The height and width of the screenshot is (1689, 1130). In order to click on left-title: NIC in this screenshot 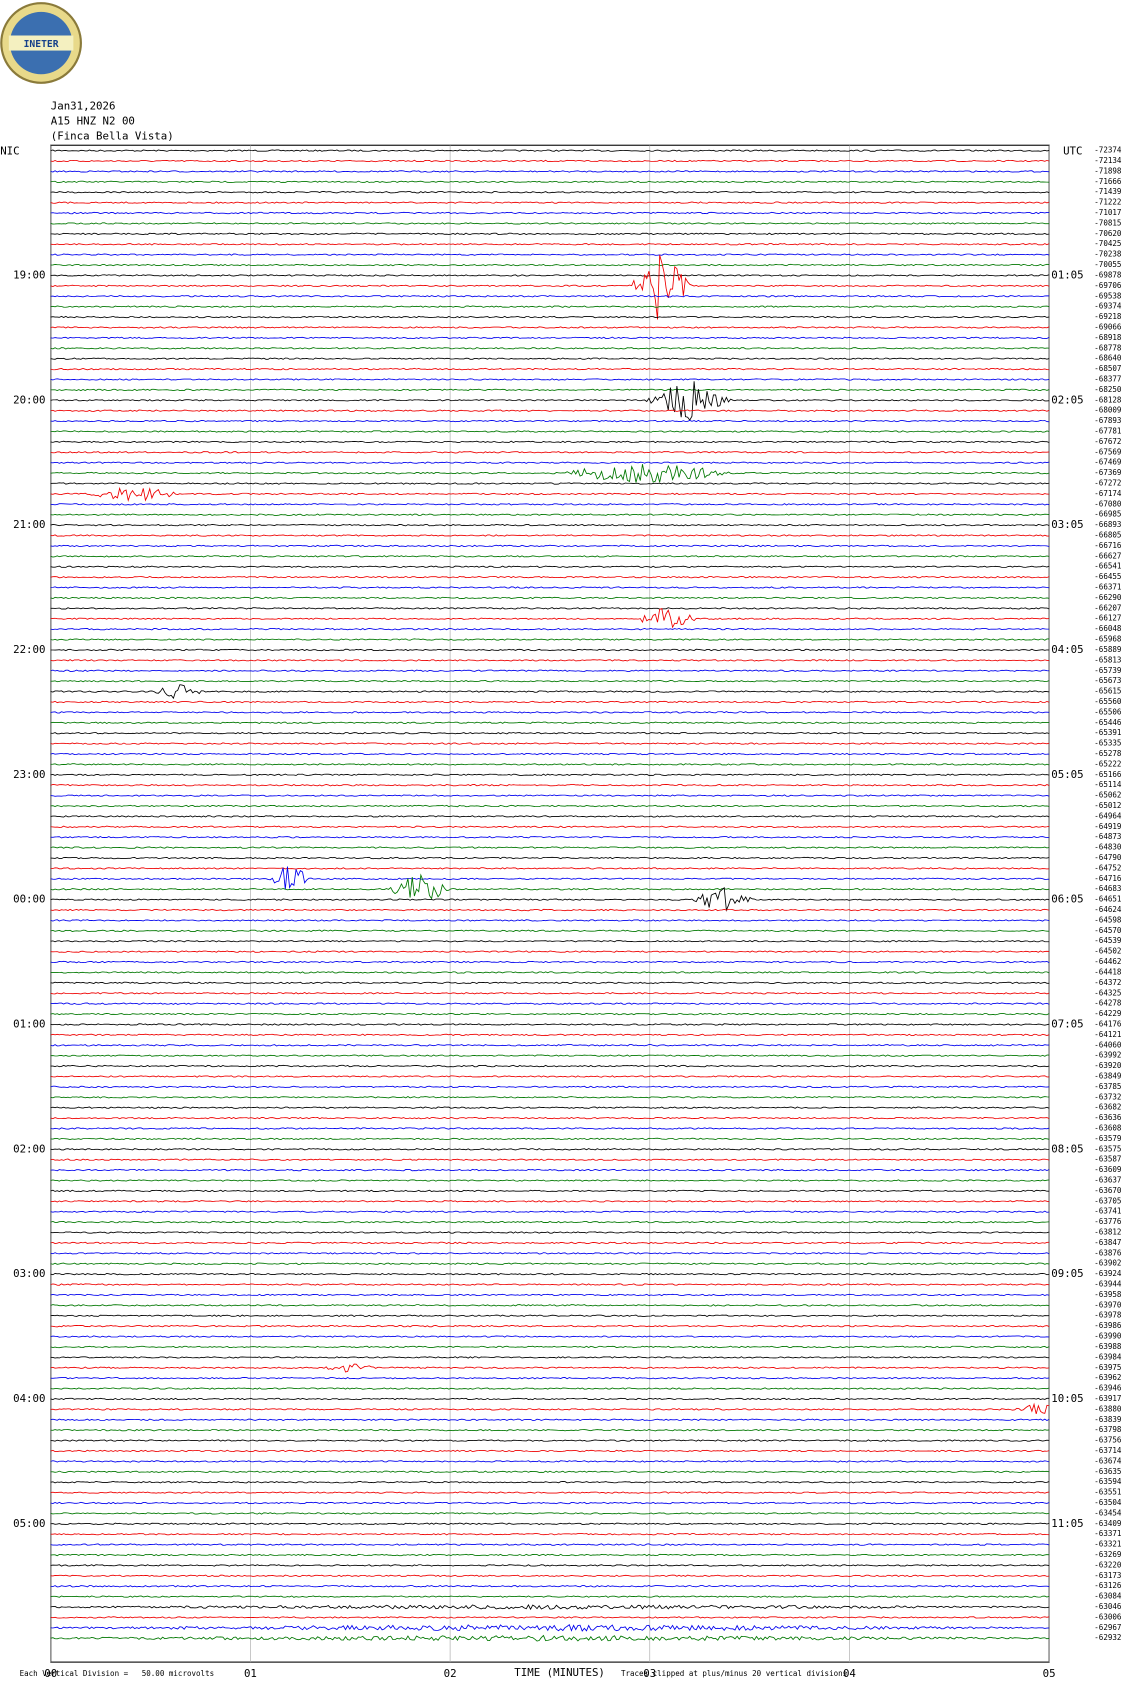, I will do `click(9, 151)`.